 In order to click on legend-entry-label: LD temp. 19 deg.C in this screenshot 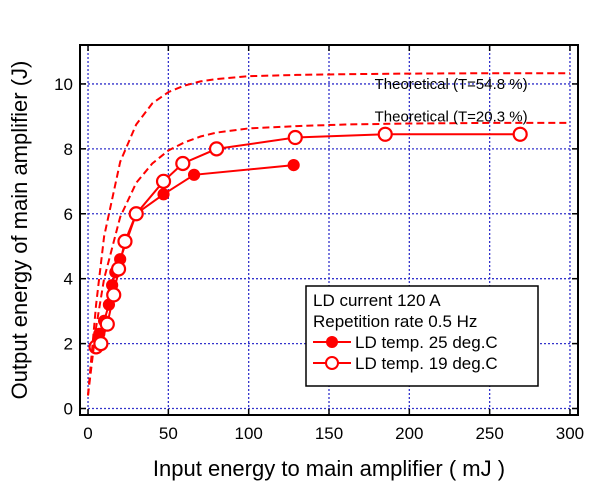, I will do `click(426, 363)`.